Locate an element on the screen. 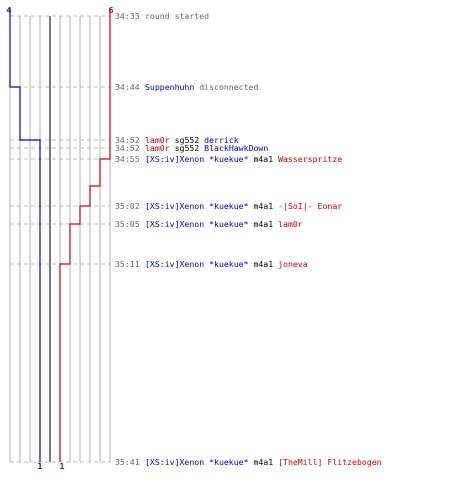 Image resolution: width=450 pixels, height=500 pixels. event-message: [XS:iv]Xenon *kuekue* m4a1 -|SoI|- Eonar is located at coordinates (243, 206).